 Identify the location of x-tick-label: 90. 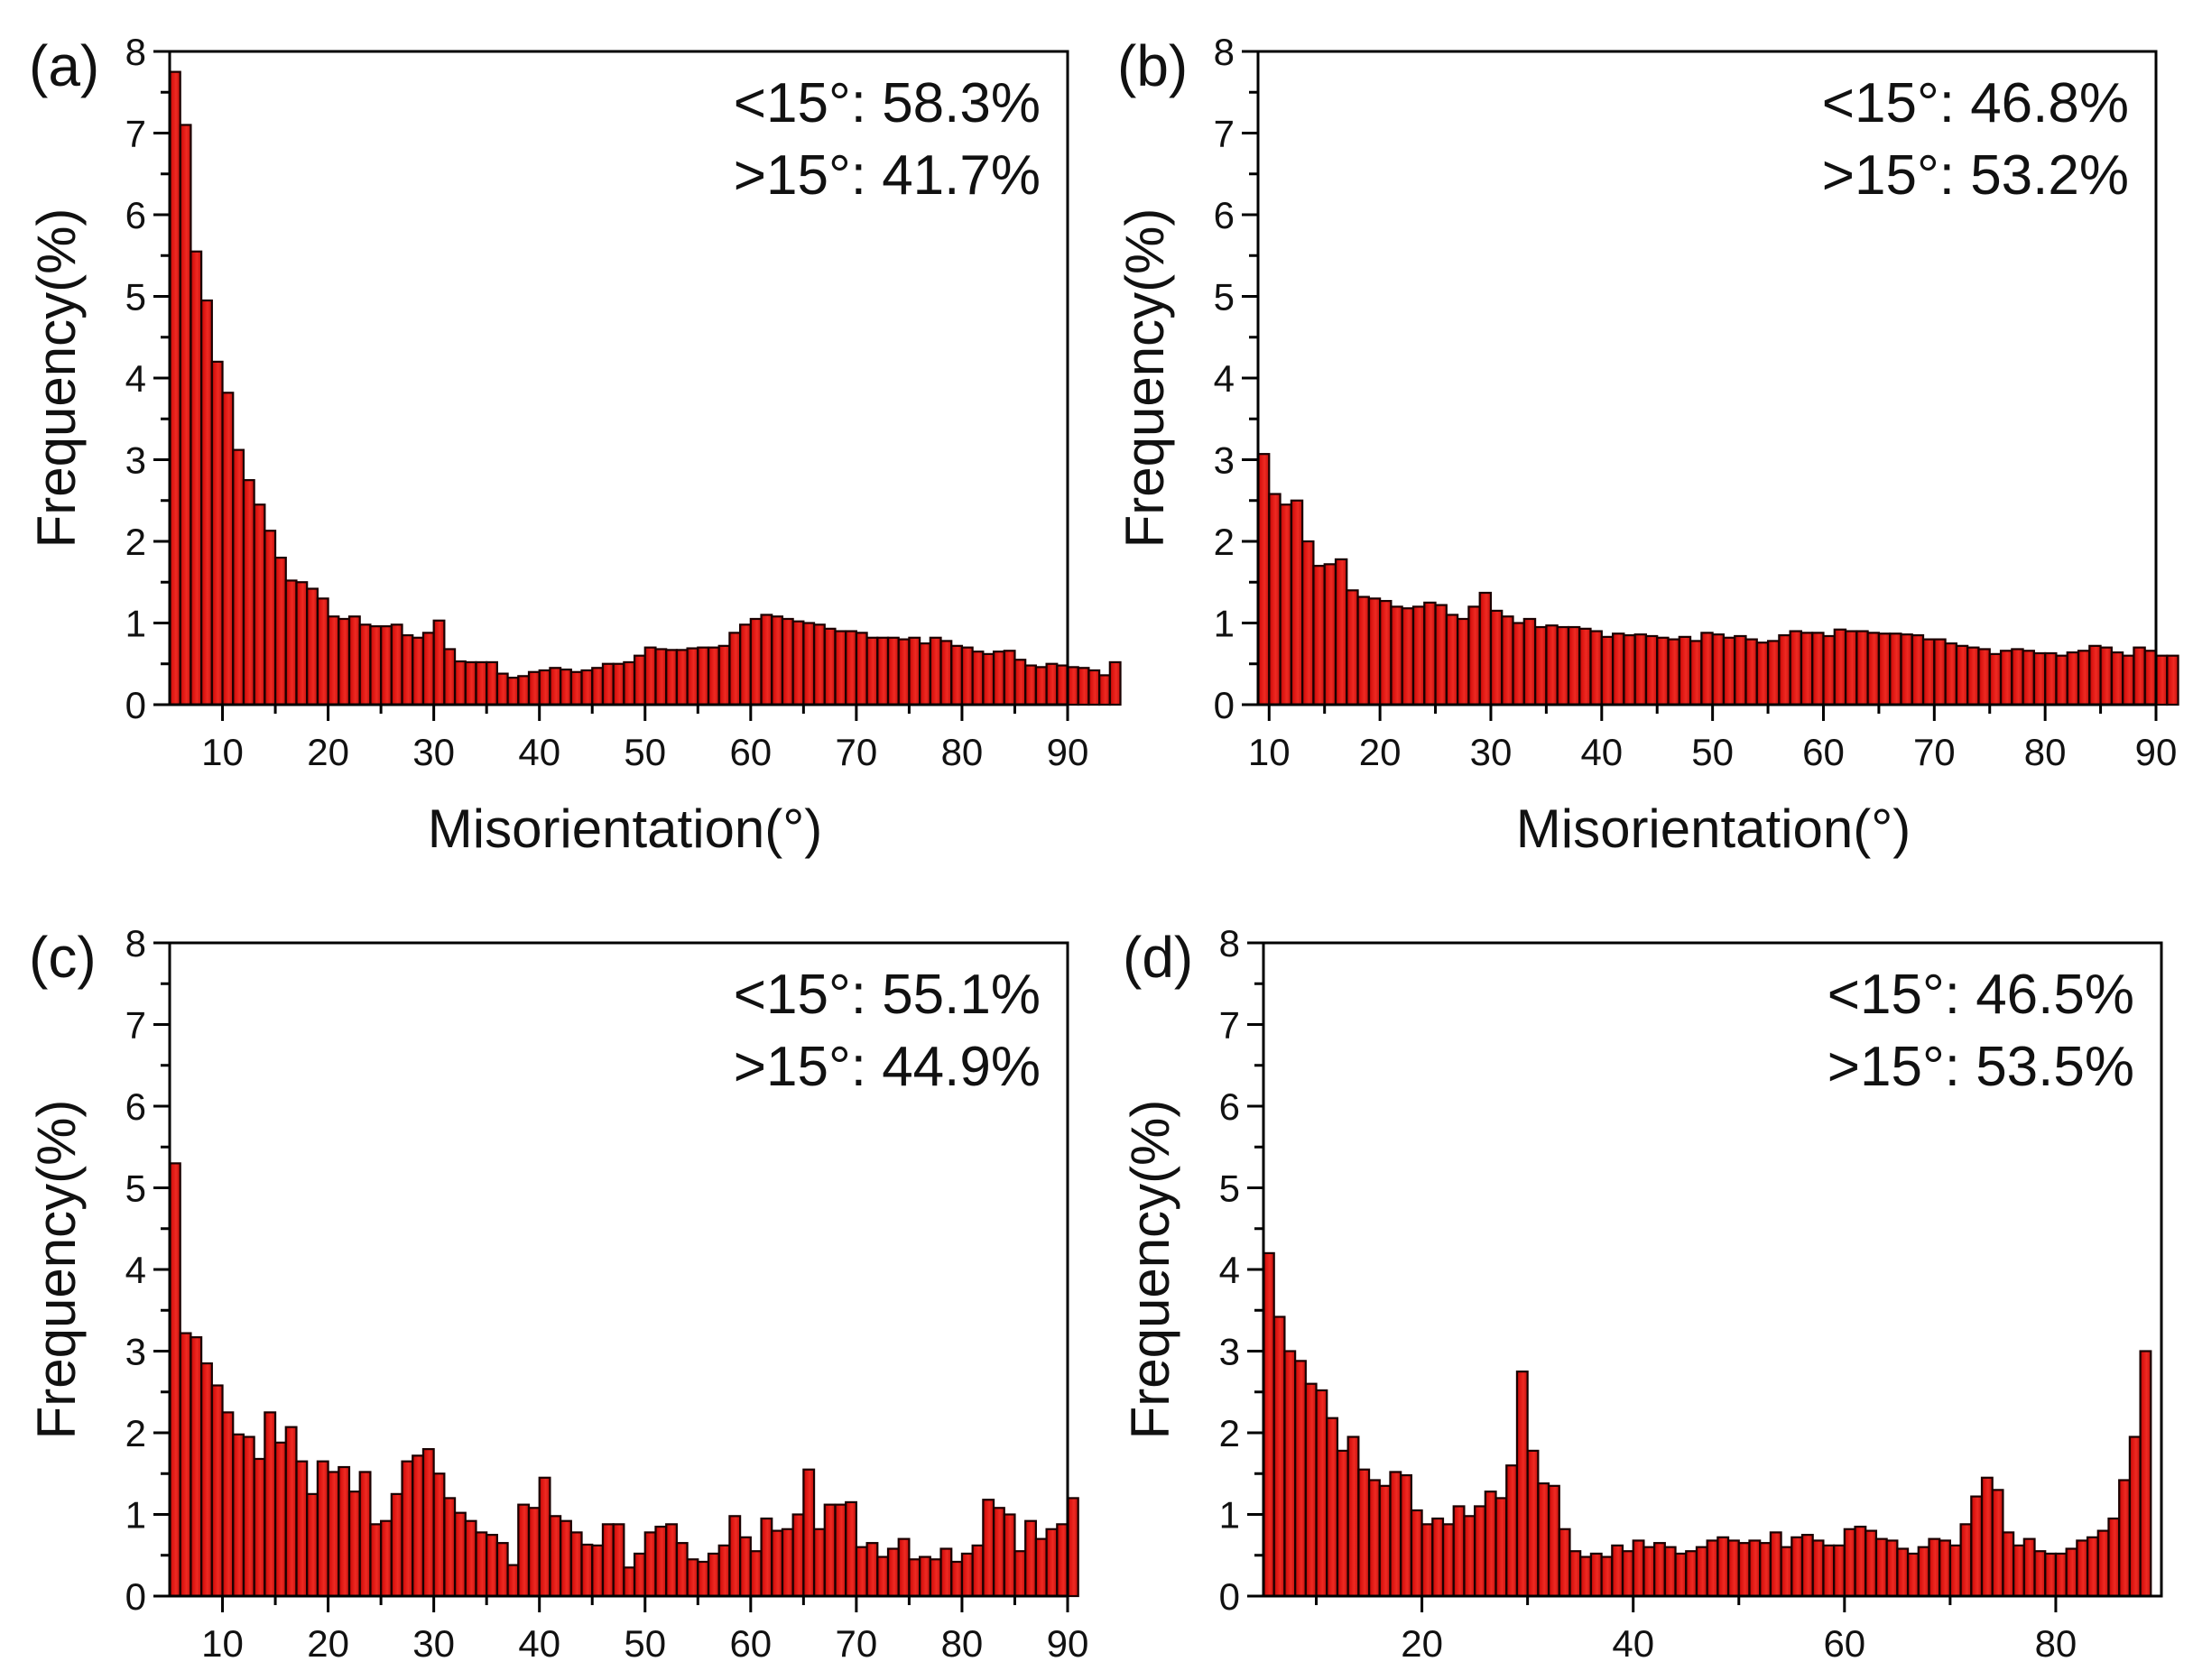
(1068, 752).